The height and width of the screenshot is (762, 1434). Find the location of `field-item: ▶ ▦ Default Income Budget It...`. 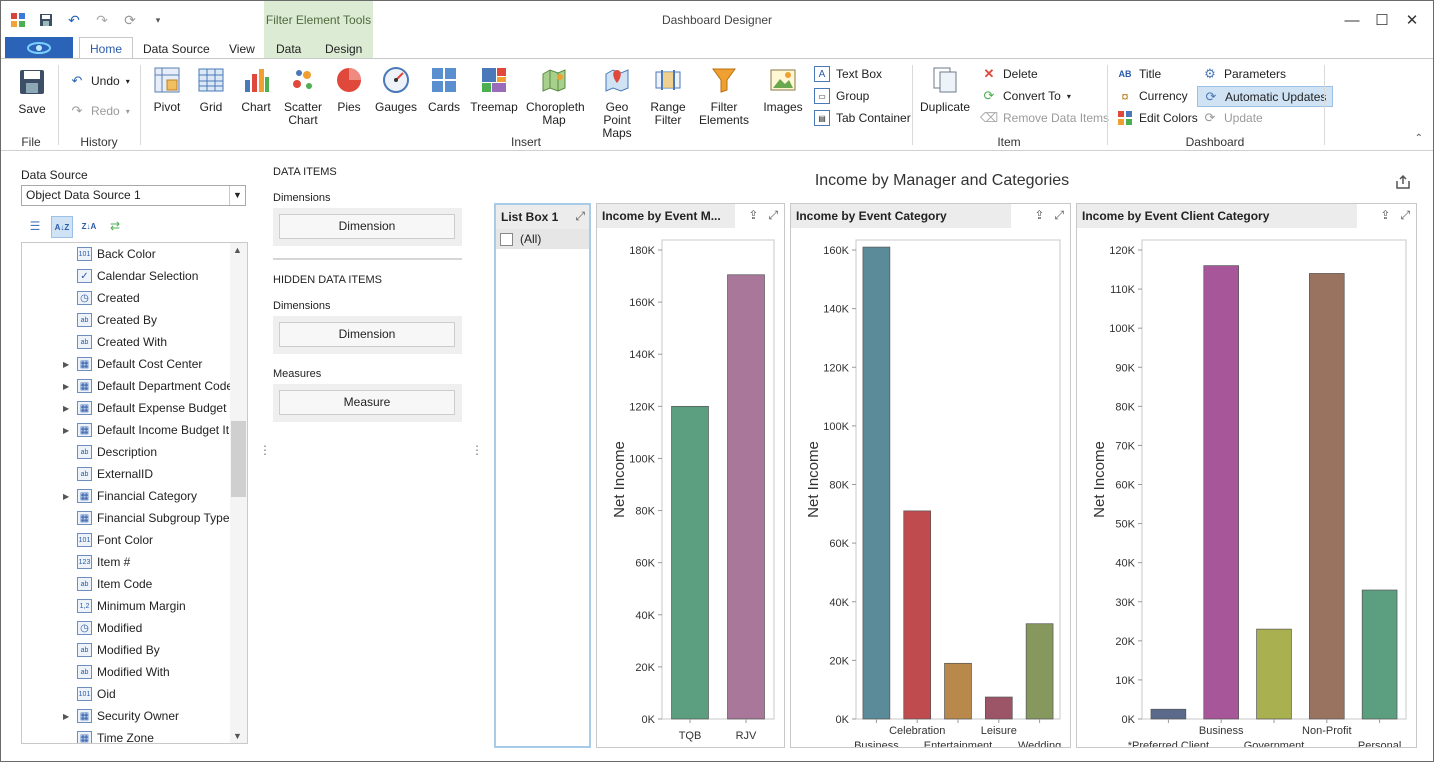

field-item: ▶ ▦ Default Income Budget It... is located at coordinates (127, 430).